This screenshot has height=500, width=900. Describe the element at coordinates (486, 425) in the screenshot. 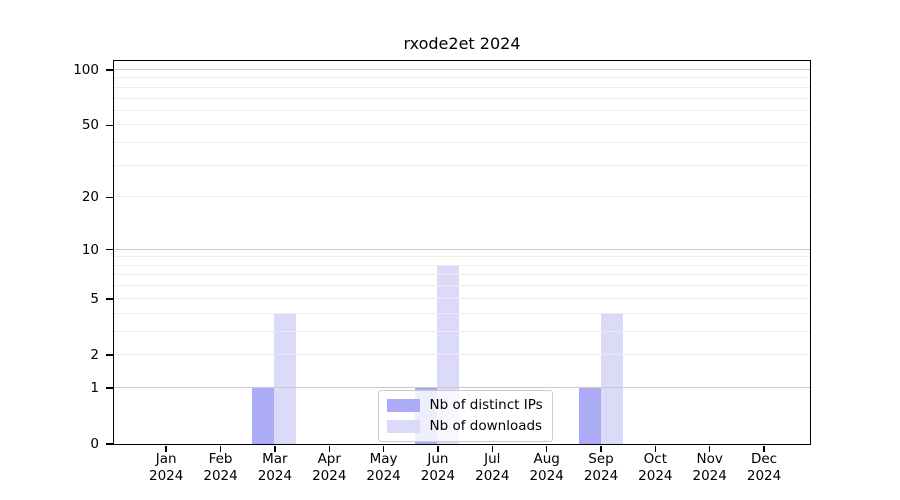

I see `legend-label-downloads: Nb of downloads` at that location.